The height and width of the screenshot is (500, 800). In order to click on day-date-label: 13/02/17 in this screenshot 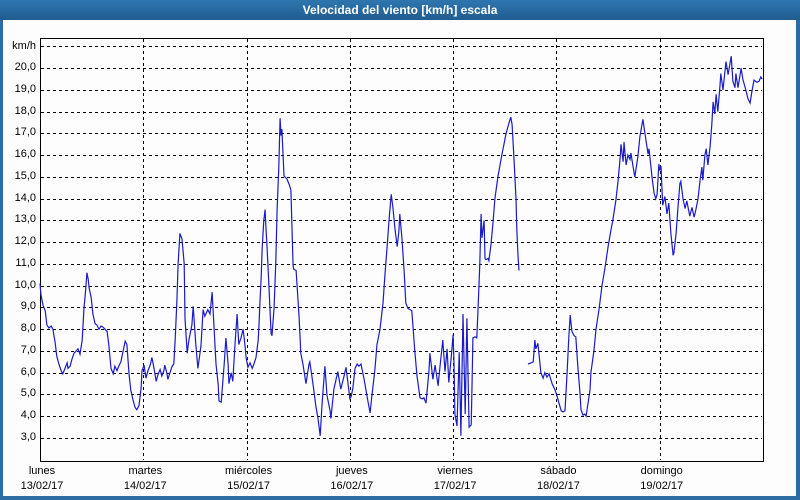, I will do `click(42, 486)`.